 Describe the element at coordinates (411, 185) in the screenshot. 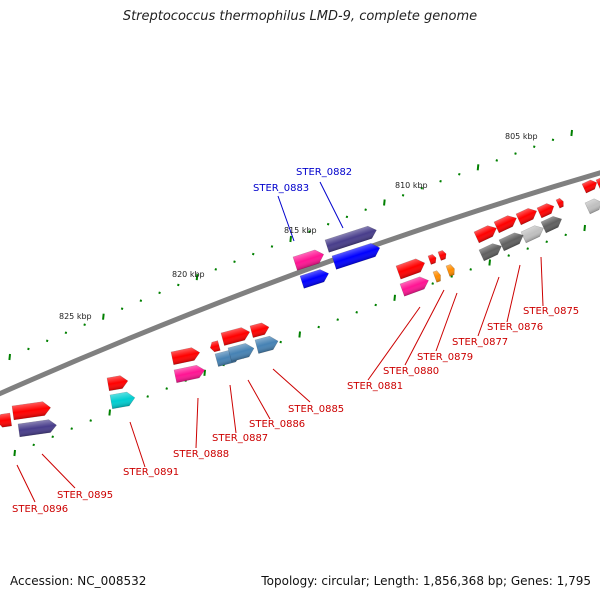

I see `scale-label: 810 kbp` at that location.